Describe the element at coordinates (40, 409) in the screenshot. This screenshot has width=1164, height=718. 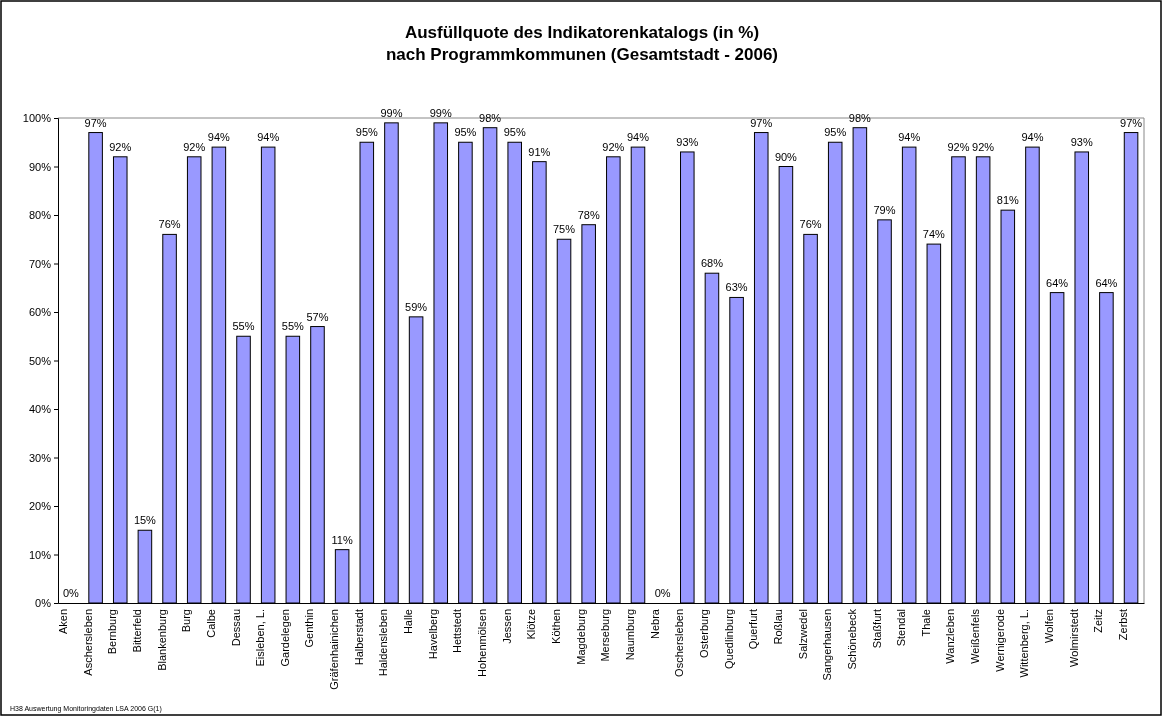
I see `y-tick-label: 40%` at that location.